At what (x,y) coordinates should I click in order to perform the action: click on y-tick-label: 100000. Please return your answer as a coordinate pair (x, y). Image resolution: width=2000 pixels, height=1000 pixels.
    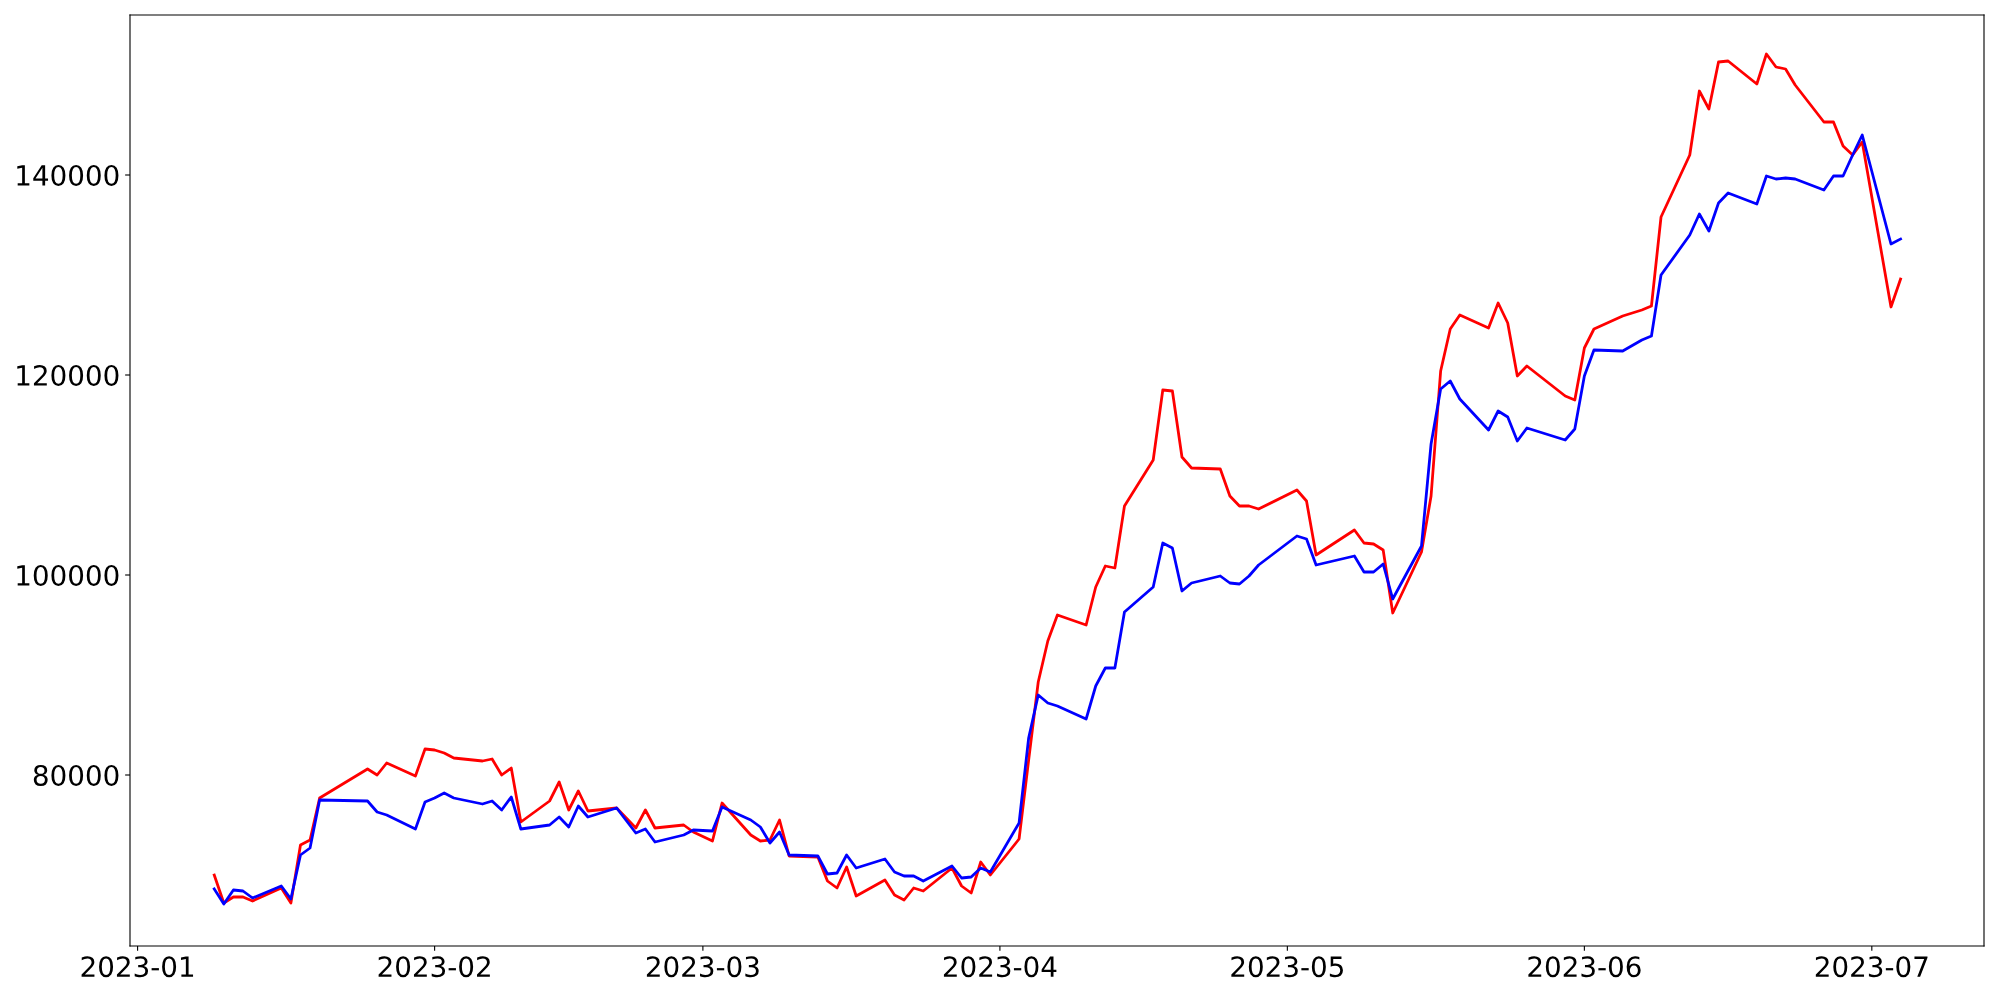
    Looking at the image, I should click on (68, 575).